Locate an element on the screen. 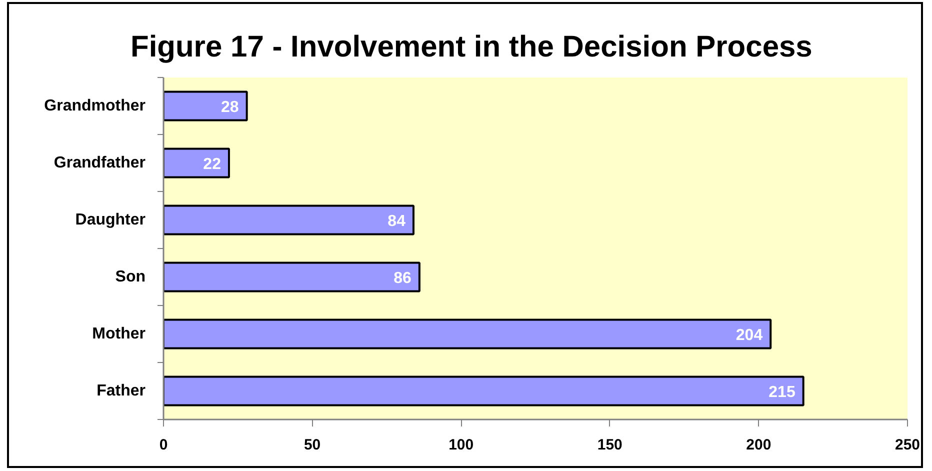 This screenshot has height=471, width=932. x-tick-label: 100 is located at coordinates (461, 445).